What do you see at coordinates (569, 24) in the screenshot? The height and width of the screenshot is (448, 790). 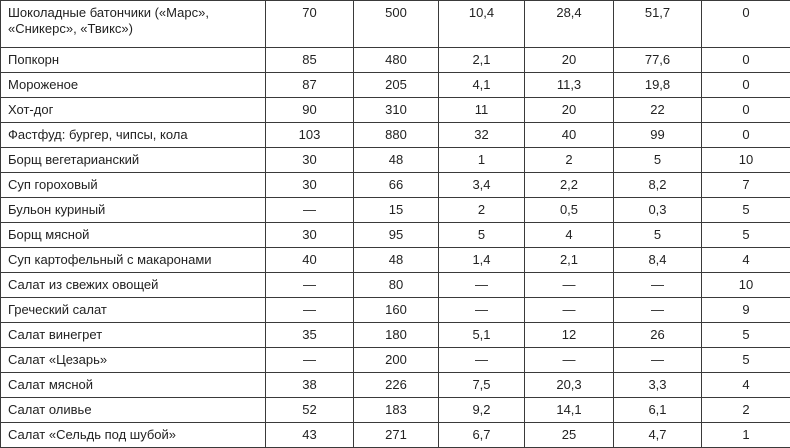 I see `value-cell: 28,4` at bounding box center [569, 24].